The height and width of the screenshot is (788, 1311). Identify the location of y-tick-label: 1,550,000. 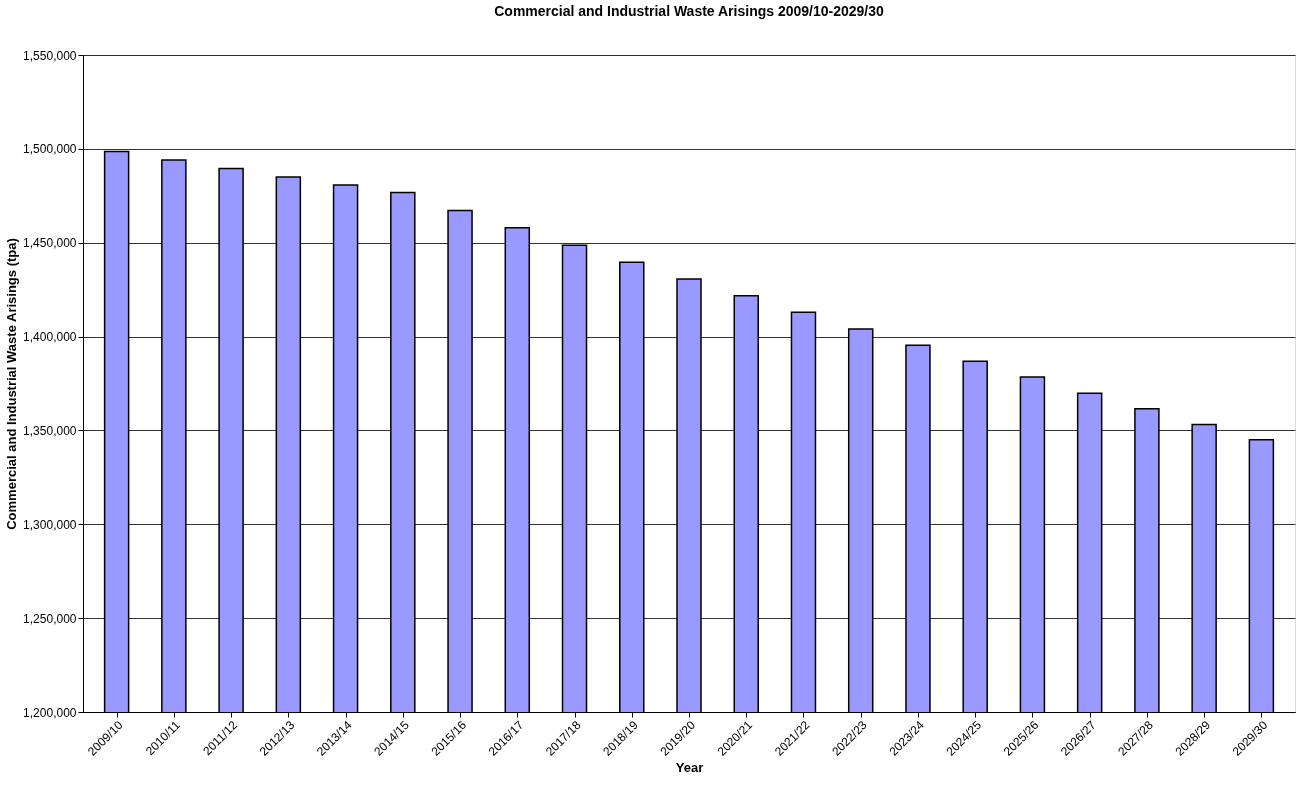
(50, 55).